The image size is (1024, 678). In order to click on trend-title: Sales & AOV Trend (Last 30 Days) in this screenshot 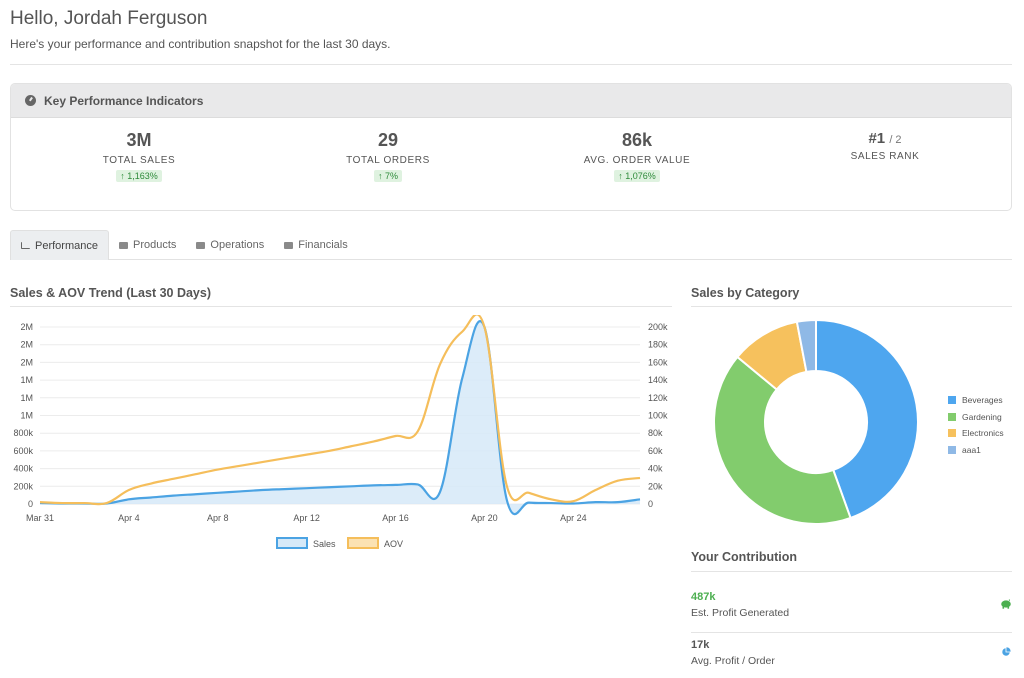, I will do `click(111, 293)`.